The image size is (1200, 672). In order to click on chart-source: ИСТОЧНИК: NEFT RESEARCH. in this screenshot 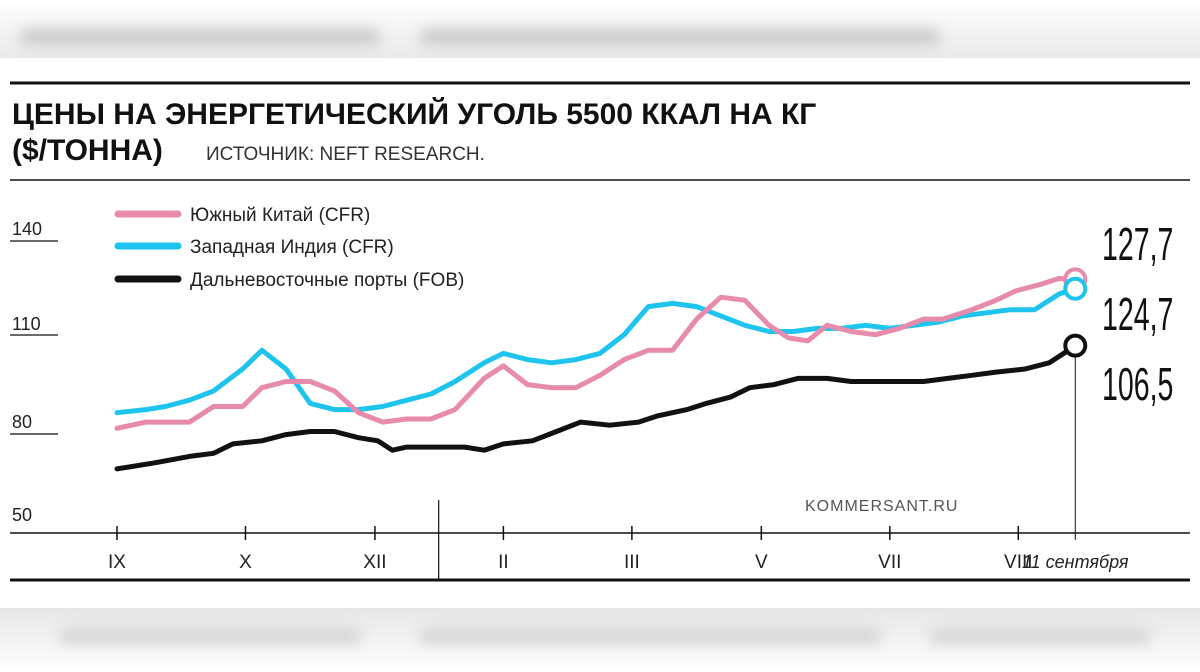, I will do `click(345, 154)`.